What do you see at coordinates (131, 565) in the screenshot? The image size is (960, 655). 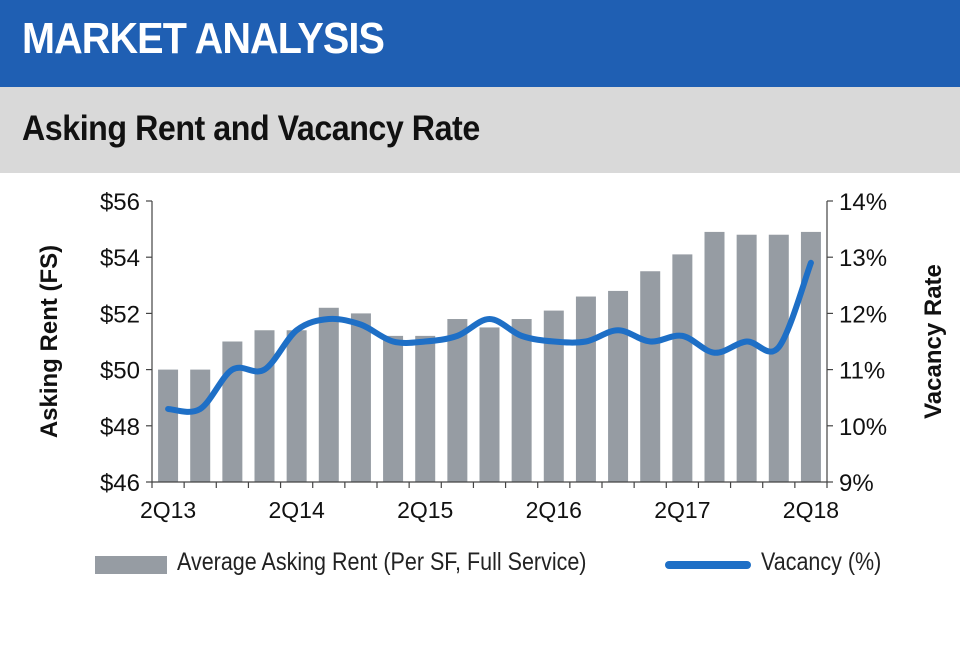 I see `legend-swatch-rent` at bounding box center [131, 565].